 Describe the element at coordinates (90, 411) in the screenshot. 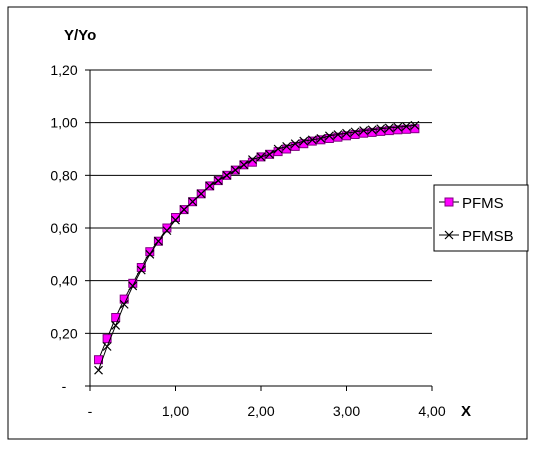

I see `x-tick-label: -` at that location.